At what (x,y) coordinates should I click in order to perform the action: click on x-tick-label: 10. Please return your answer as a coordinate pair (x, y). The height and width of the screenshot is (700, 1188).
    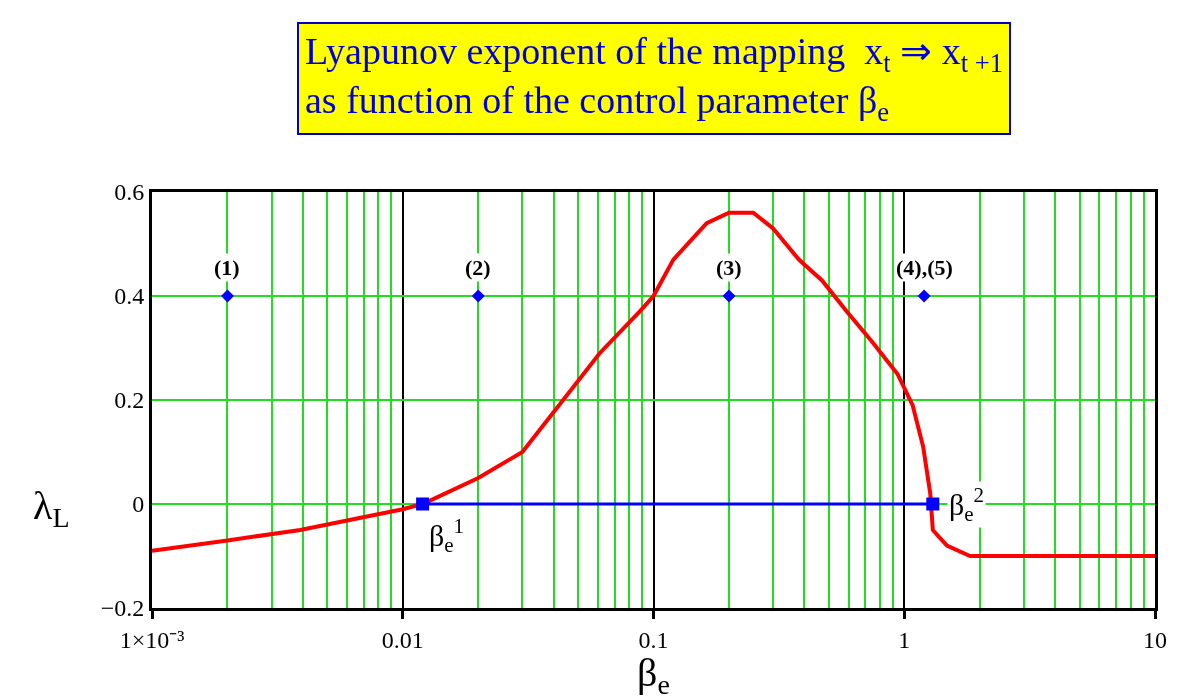
    Looking at the image, I should click on (1155, 639).